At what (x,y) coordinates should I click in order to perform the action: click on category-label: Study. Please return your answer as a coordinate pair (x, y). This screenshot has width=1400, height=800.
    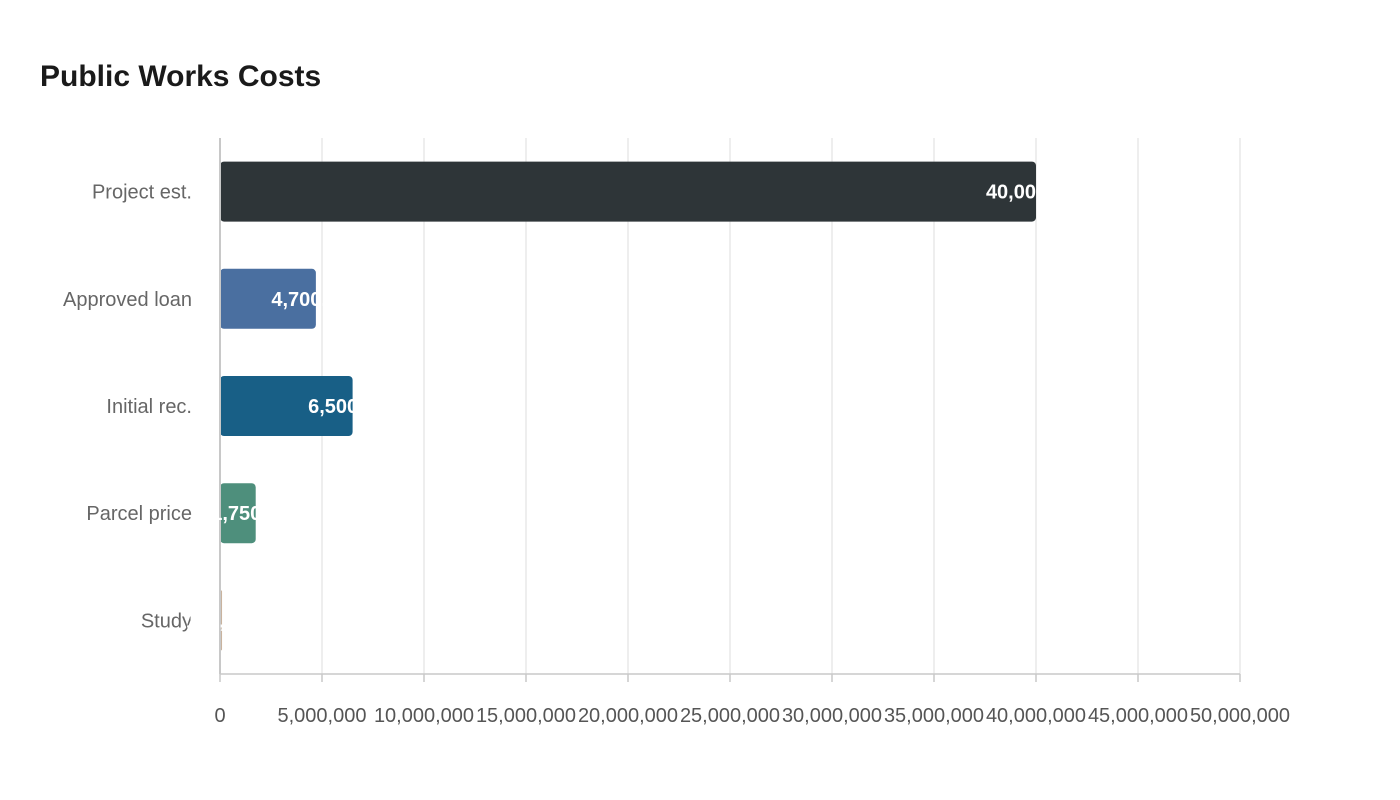
    Looking at the image, I should click on (166, 621).